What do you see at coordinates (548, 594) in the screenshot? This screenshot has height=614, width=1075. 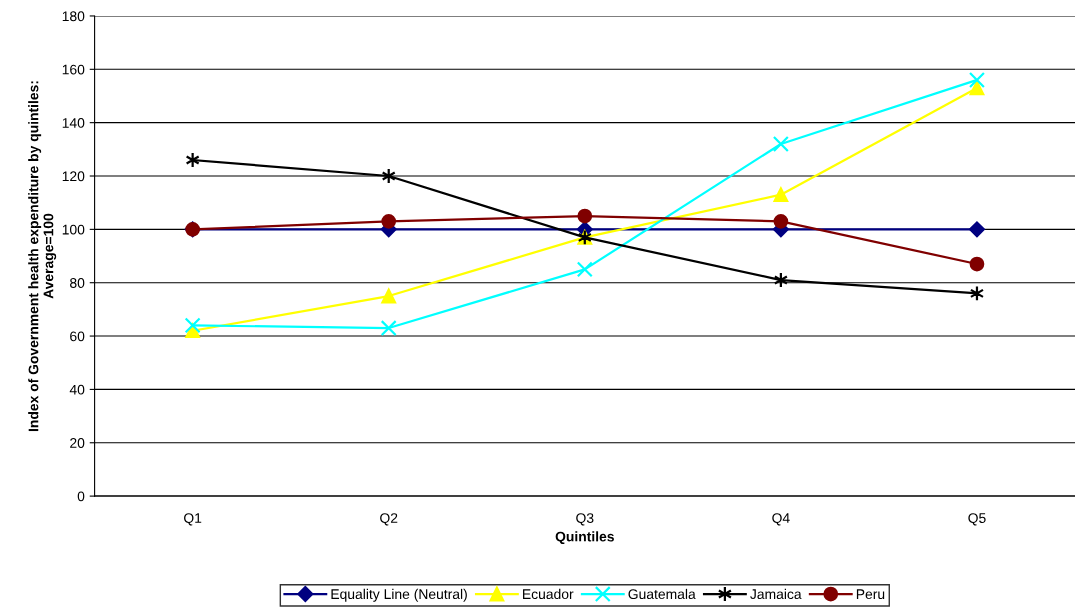 I see `legend-label: Ecuador` at bounding box center [548, 594].